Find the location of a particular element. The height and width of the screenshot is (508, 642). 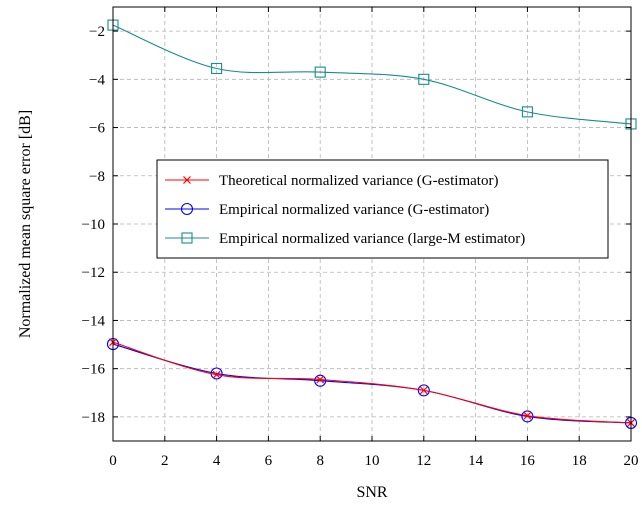

y-tick-label: −10 is located at coordinates (93, 225).